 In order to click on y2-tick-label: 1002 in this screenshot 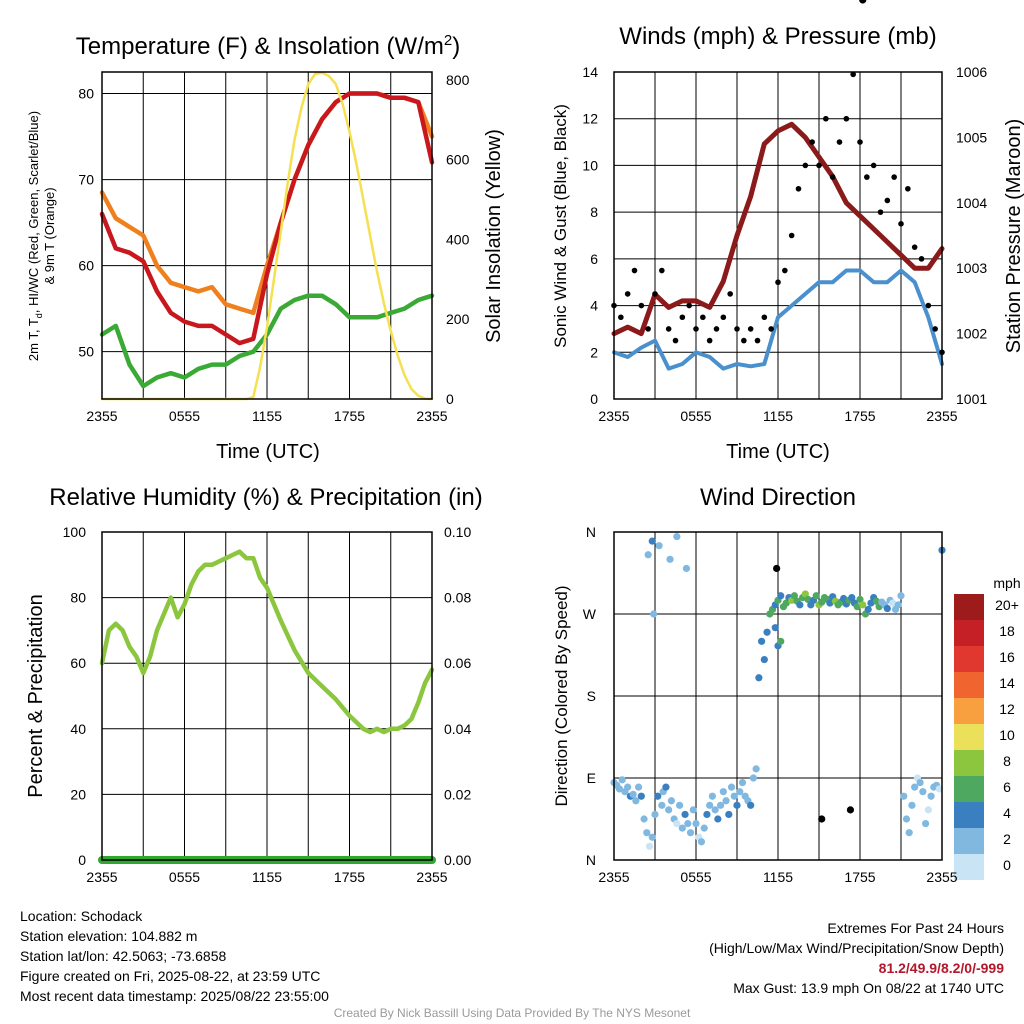, I will do `click(971, 334)`.